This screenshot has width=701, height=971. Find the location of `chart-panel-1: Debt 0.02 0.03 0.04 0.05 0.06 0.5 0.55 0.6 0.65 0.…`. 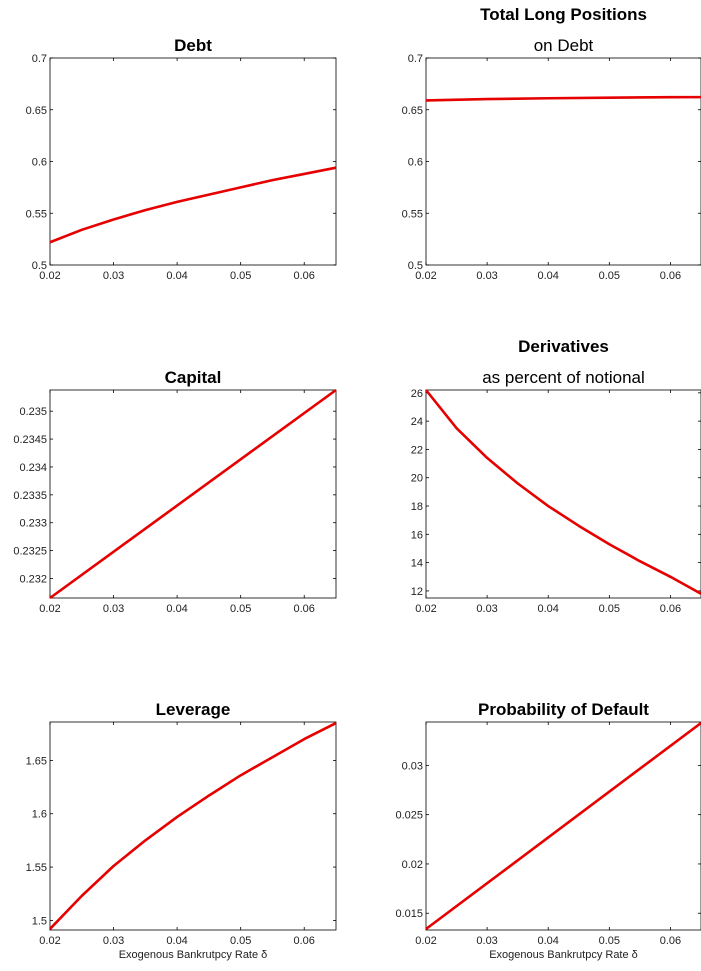

chart-panel-1: Debt 0.02 0.03 0.04 0.05 0.06 0.5 0.55 0.6 0.65 0.… is located at coordinates (181, 159).